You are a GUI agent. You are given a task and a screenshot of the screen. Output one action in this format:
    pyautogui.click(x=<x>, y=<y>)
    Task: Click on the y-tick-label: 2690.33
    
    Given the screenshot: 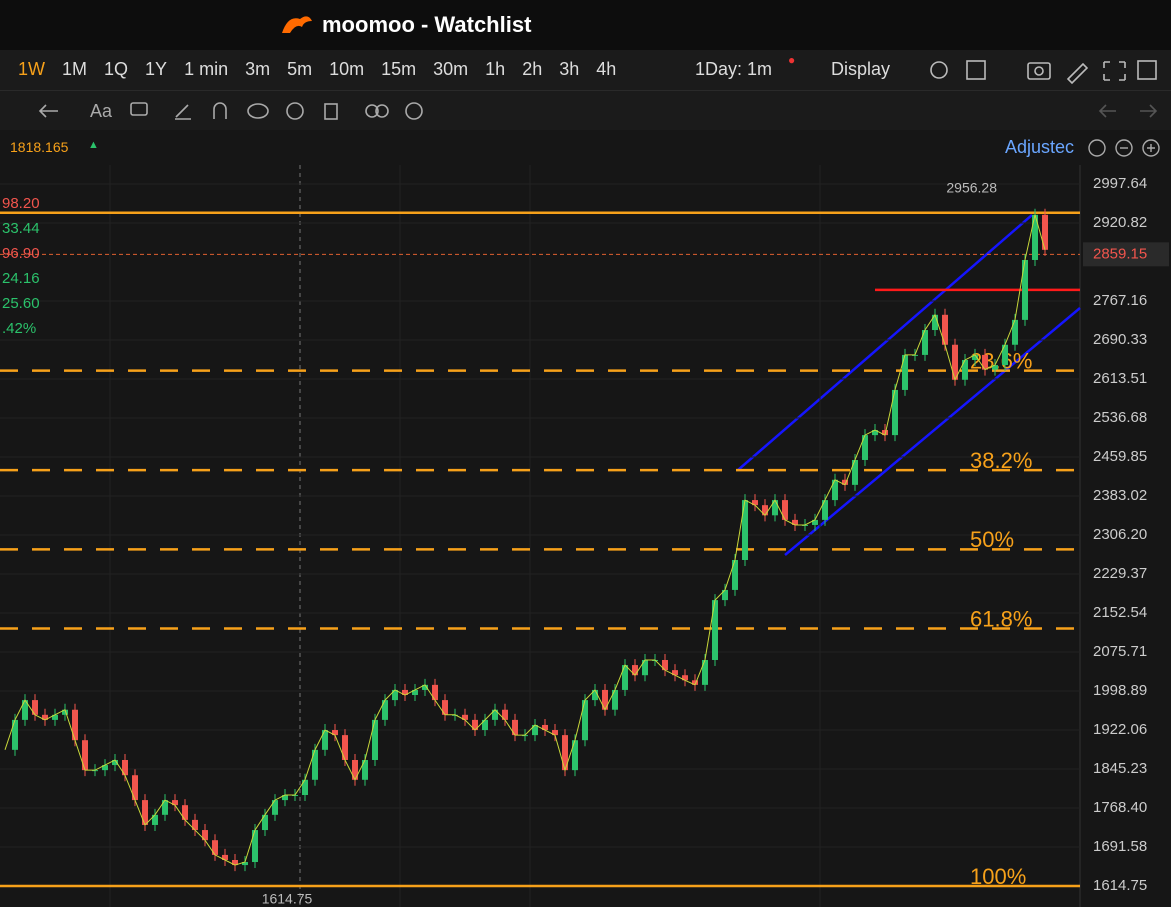 What is the action you would take?
    pyautogui.click(x=1120, y=339)
    